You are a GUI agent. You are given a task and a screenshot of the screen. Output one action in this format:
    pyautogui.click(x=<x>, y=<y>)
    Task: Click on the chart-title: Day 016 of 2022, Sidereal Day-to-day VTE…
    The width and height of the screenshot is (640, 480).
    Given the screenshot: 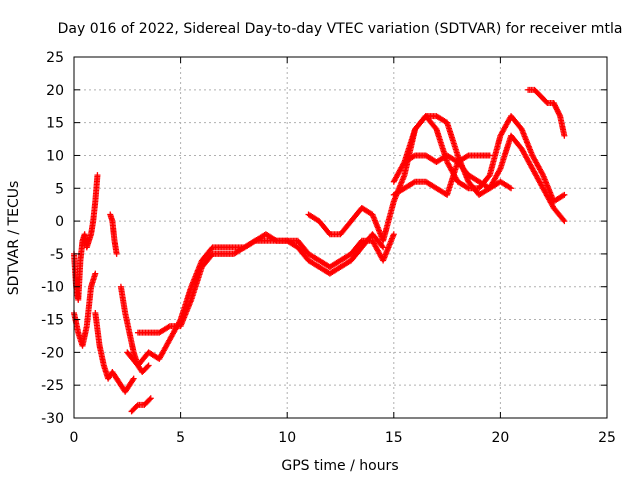 What is the action you would take?
    pyautogui.click(x=340, y=29)
    